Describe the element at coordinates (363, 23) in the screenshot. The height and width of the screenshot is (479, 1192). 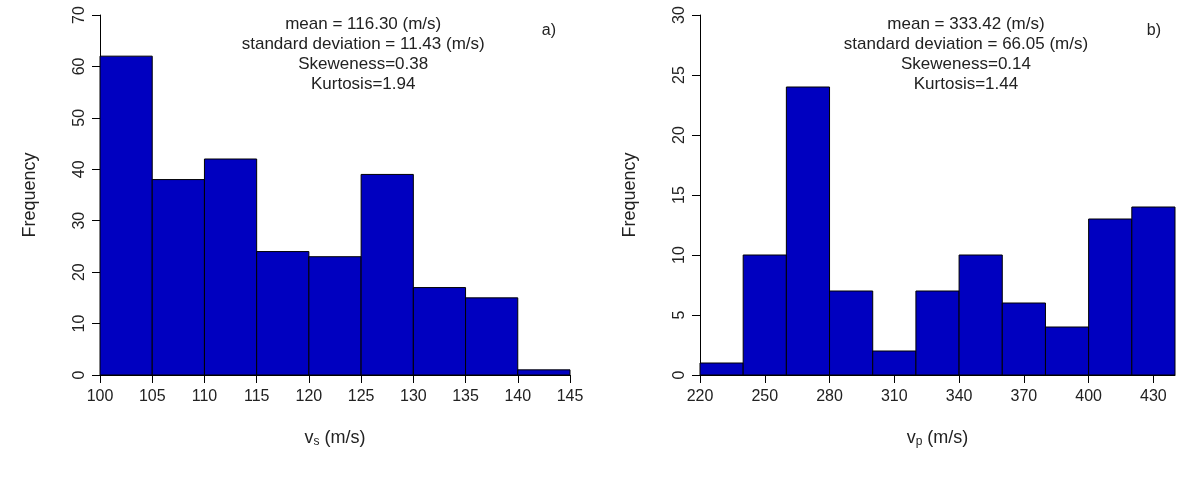
I see `annotation: mean = 116.30 (m/s)` at that location.